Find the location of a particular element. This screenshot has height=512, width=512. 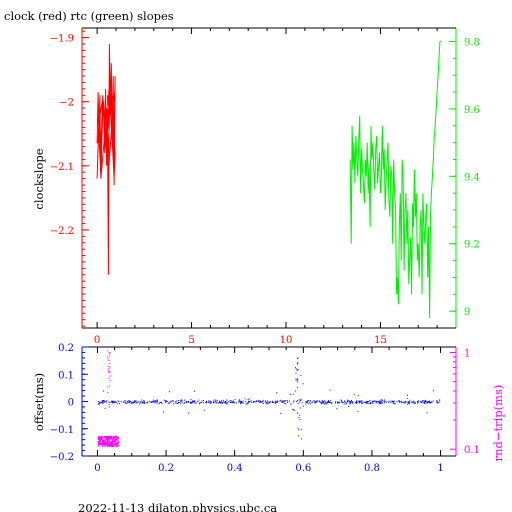

bottom-y-axis-label: offset(ms) is located at coordinates (39, 402).